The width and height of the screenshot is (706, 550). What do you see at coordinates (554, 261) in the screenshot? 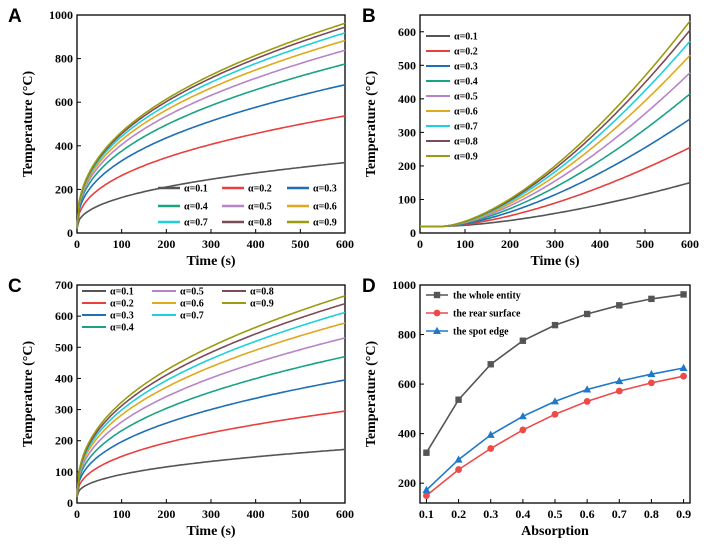
I see `panel-b-x-axis-title: Time (s)` at bounding box center [554, 261].